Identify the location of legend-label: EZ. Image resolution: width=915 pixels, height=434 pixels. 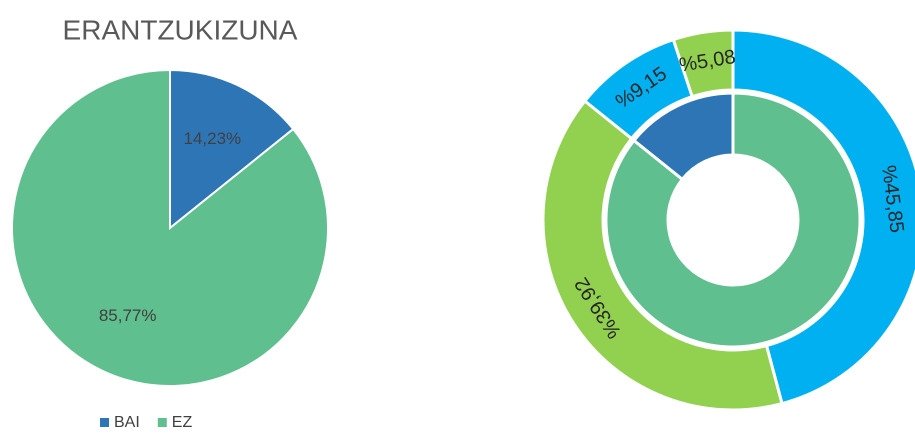
(182, 422).